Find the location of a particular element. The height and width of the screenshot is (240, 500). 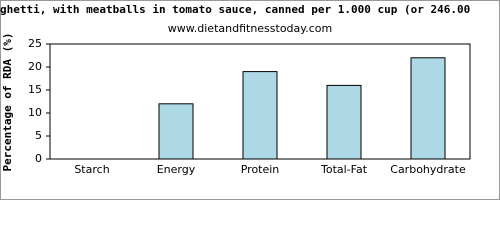

chart-subtitle: www.dietandfitnesstoday.com is located at coordinates (250, 28).